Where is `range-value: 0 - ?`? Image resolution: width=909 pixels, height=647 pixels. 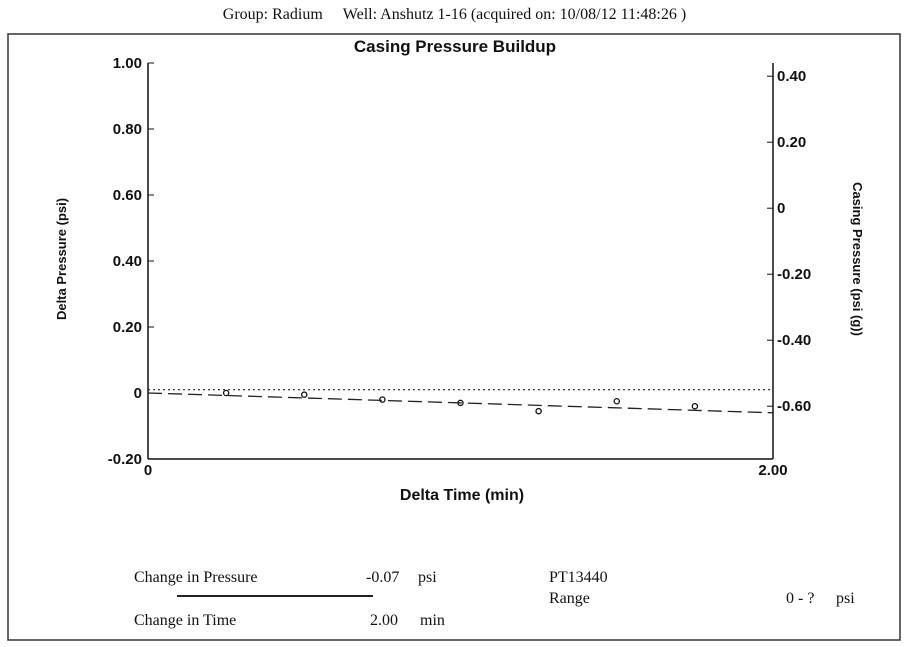
range-value: 0 - ? is located at coordinates (800, 598).